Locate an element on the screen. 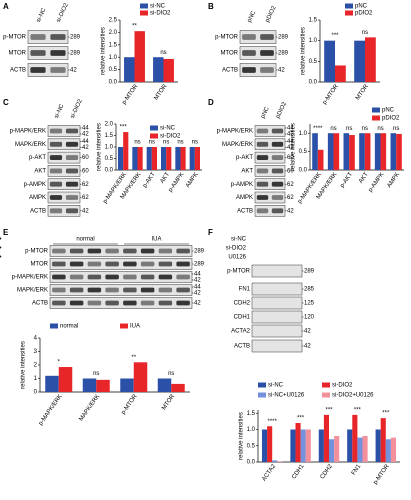  y-tick-label: 0.5 is located at coordinates (313, 62).